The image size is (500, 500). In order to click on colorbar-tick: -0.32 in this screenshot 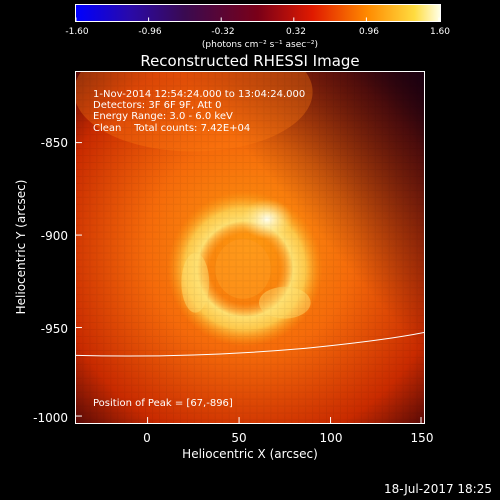, I will do `click(223, 32)`.